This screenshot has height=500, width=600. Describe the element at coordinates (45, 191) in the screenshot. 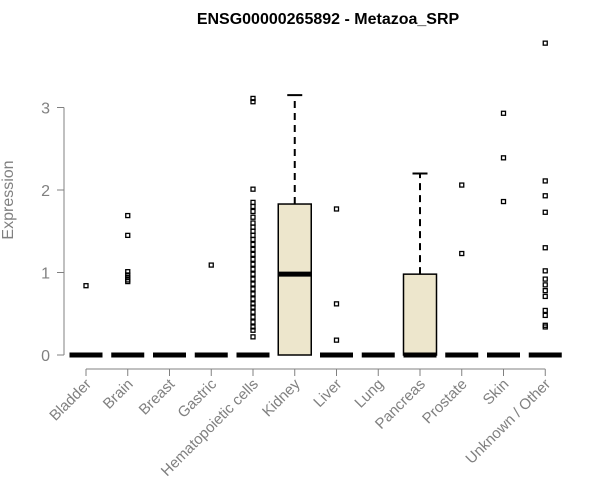

I see `y-tick-label: 2` at that location.